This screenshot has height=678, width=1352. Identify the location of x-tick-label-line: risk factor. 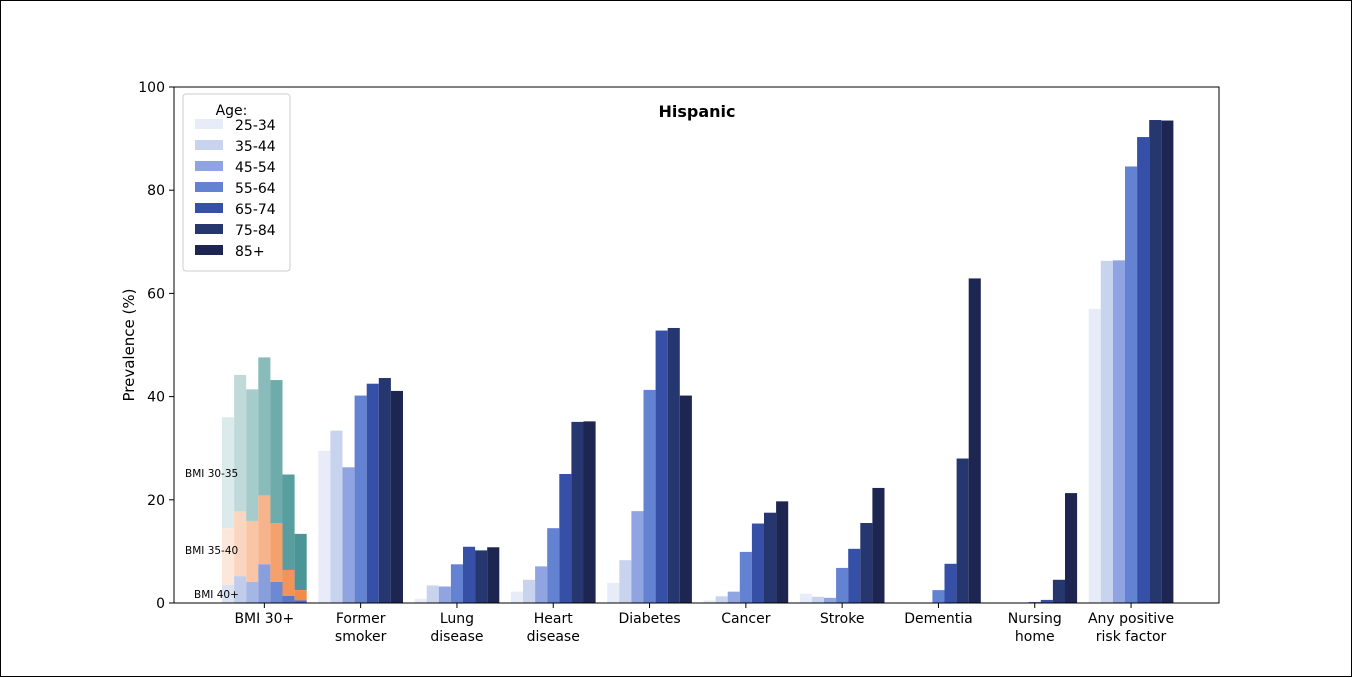
(1131, 637).